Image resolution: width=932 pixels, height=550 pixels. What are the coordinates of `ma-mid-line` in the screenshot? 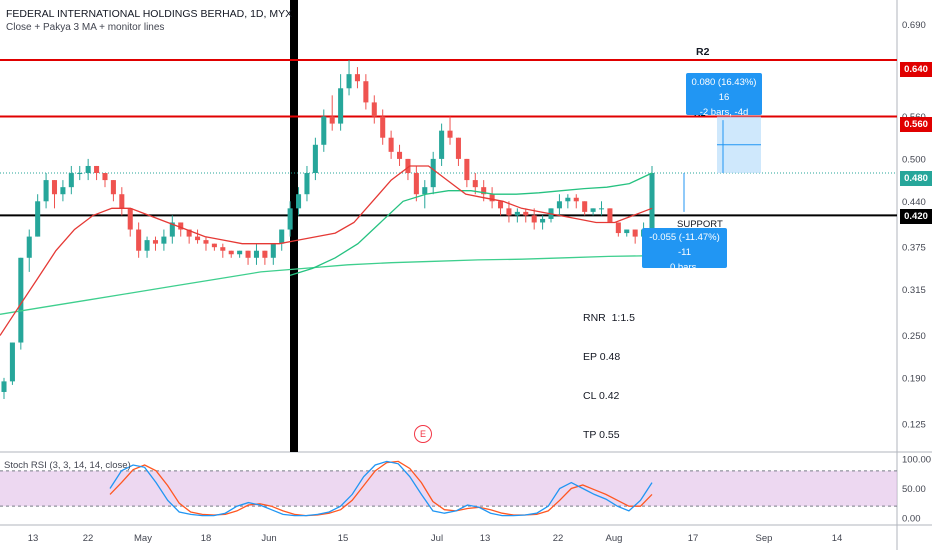 It's located at (471, 224).